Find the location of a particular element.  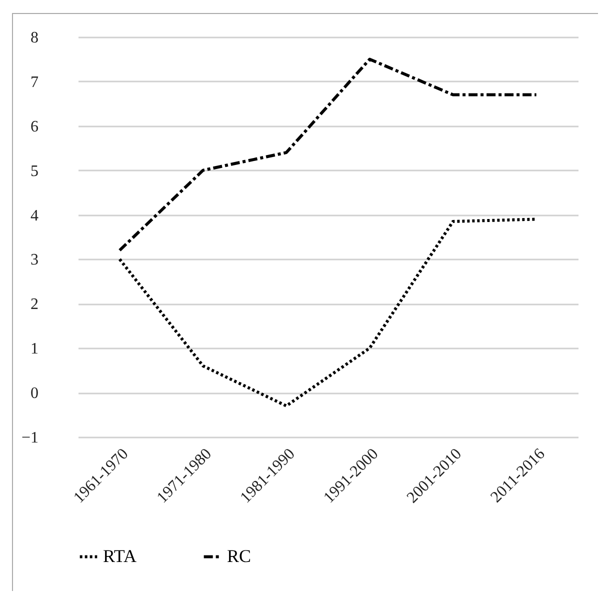

legend-label: RC is located at coordinates (239, 556).